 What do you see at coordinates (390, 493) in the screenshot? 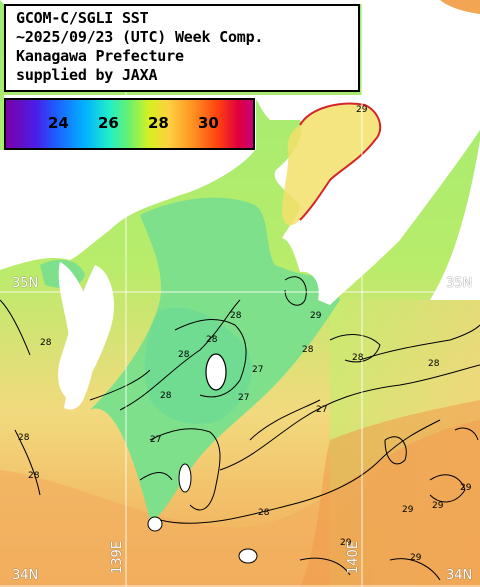
I see `hot-water-southeast` at bounding box center [390, 493].